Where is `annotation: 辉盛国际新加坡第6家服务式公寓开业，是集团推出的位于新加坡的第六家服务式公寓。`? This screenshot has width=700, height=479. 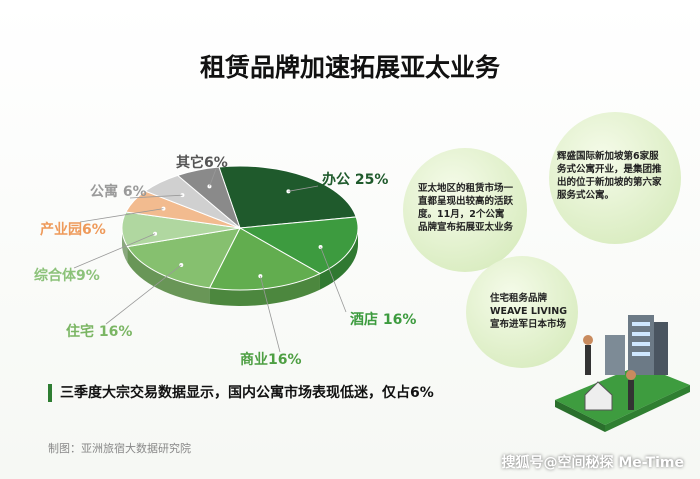 annotation: 辉盛国际新加坡第6家服务式公寓开业，是集团推出的位于新加坡的第六家服务式公寓。 is located at coordinates (609, 176).